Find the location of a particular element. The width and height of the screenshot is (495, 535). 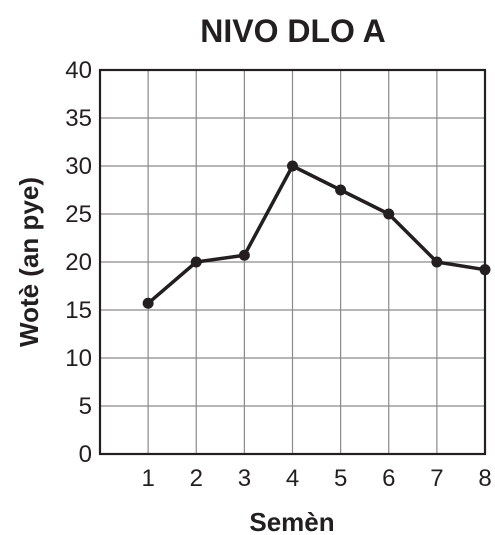

x-tick-label: 2 is located at coordinates (196, 478).